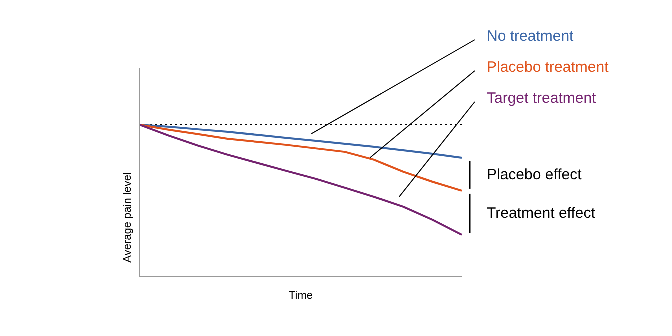 The image size is (672, 336). Describe the element at coordinates (301, 296) in the screenshot. I see `x-axis-title: Time` at that location.